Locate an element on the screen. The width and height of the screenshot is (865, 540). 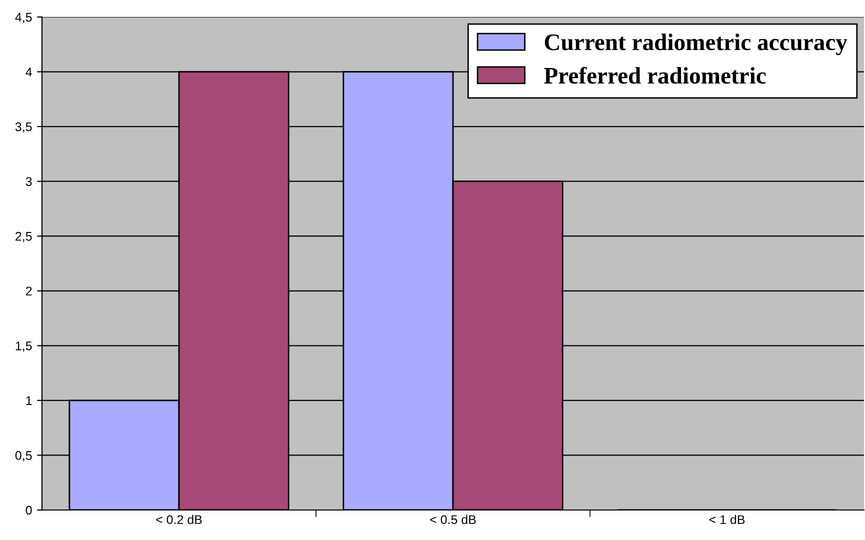
y-tick-label: 0 is located at coordinates (29, 510).